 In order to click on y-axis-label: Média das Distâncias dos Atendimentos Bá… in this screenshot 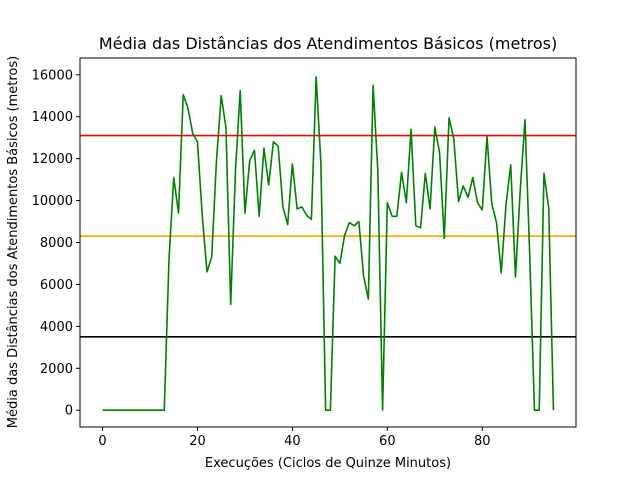, I will do `click(13, 242)`.